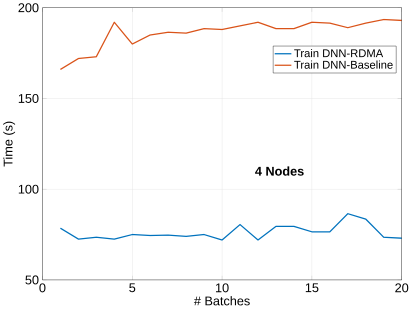 The height and width of the screenshot is (309, 412). What do you see at coordinates (312, 288) in the screenshot?
I see `x-tick-label: 15` at bounding box center [312, 288].